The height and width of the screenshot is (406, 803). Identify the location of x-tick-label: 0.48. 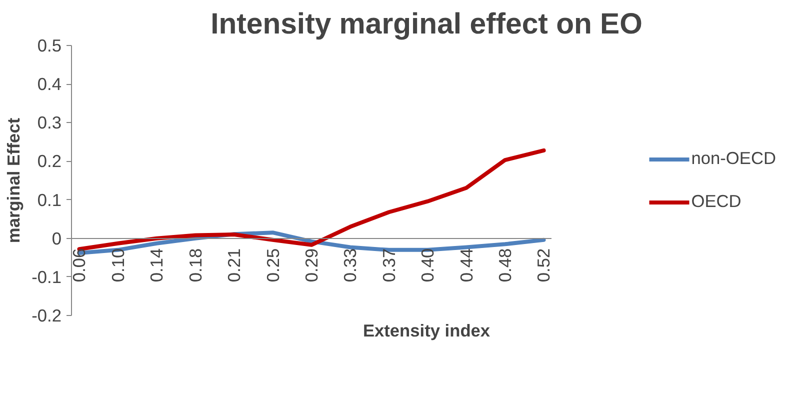
(505, 265).